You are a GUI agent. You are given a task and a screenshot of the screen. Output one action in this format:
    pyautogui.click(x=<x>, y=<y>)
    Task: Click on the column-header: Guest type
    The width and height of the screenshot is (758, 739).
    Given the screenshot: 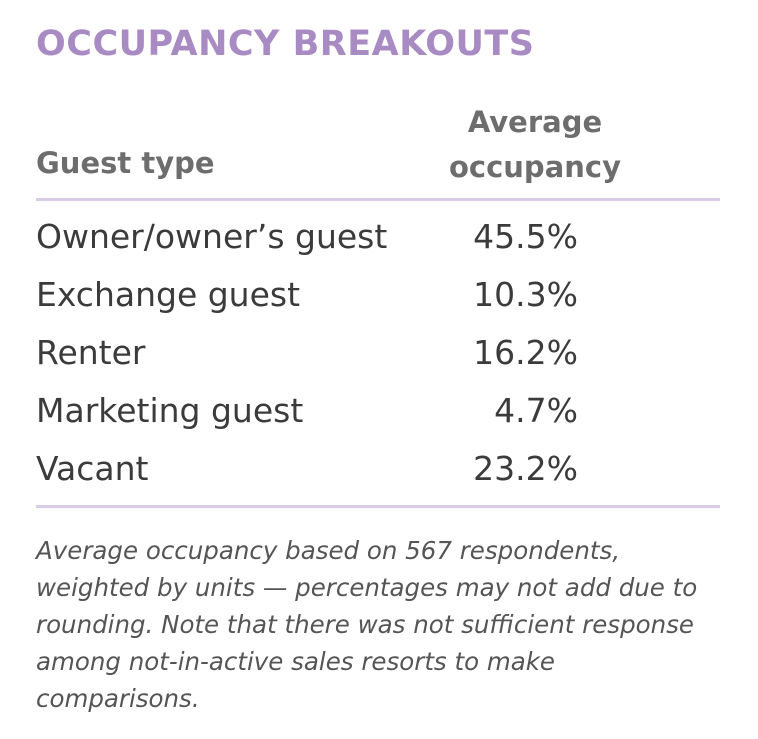 What is the action you would take?
    pyautogui.click(x=125, y=163)
    